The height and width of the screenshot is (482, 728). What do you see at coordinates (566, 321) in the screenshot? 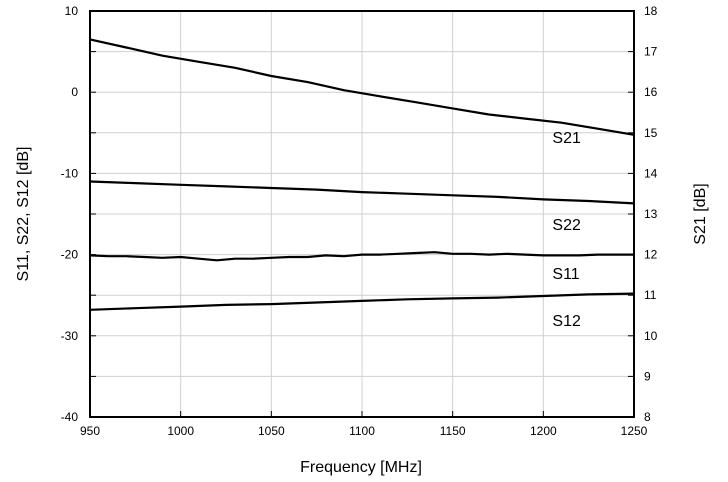
I see `series-label-s12: S12` at bounding box center [566, 321].